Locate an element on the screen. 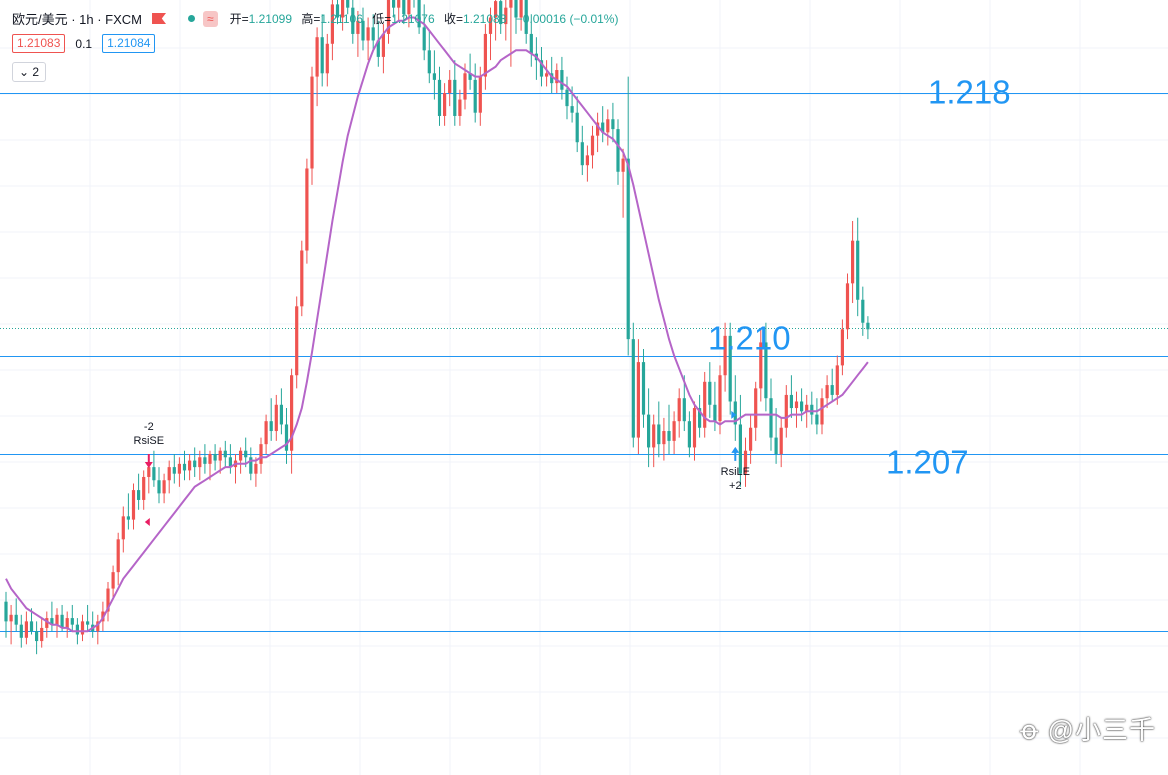 This screenshot has width=1168, height=775. sell-arrow-icon is located at coordinates (148, 461).